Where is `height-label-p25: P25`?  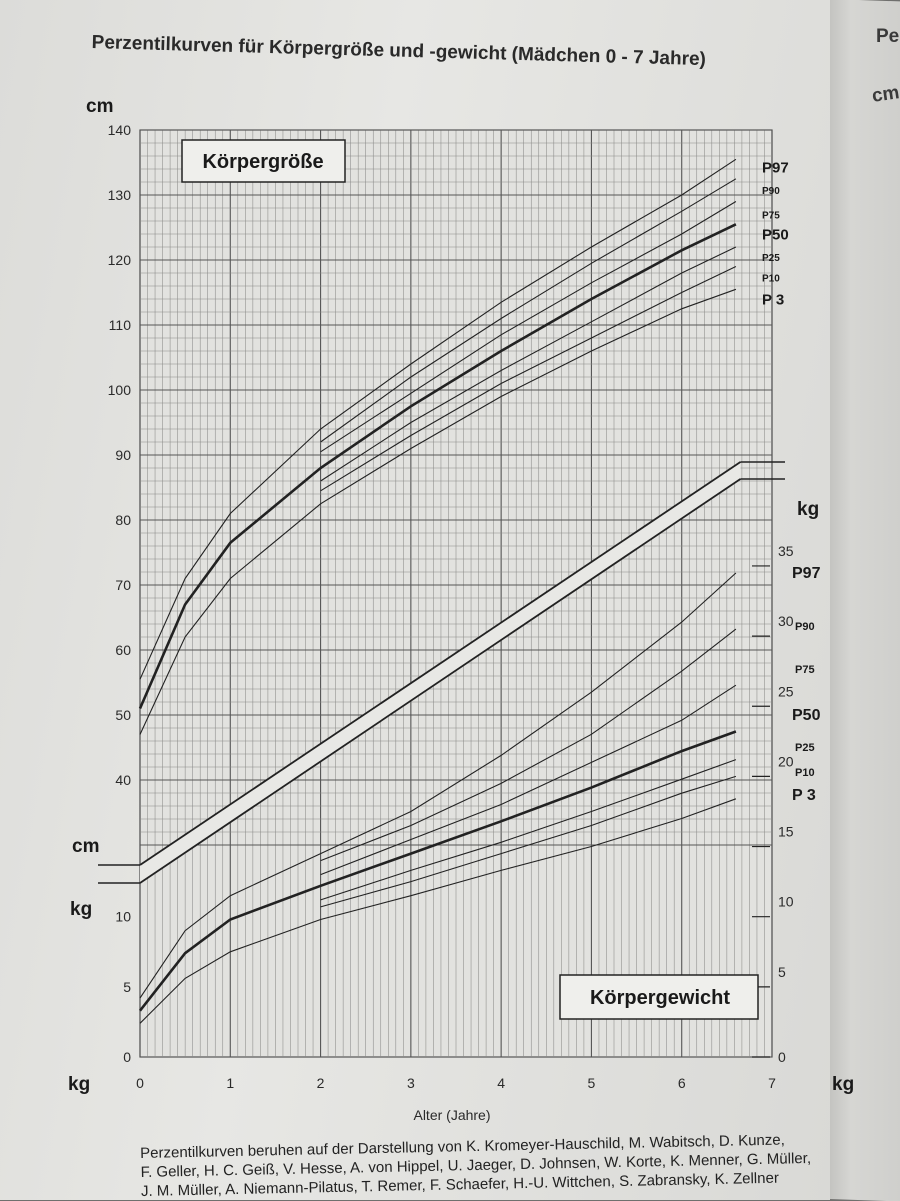 height-label-p25: P25 is located at coordinates (771, 258).